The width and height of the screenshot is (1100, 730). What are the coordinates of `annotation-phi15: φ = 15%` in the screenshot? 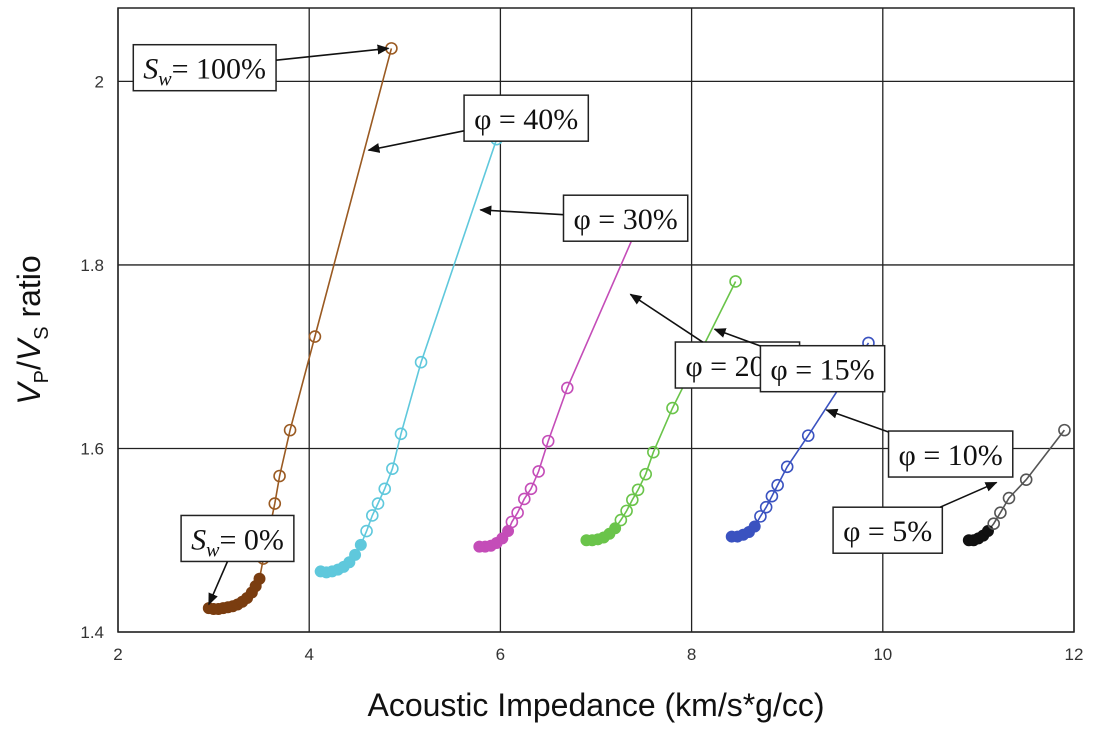 It's located at (799, 360).